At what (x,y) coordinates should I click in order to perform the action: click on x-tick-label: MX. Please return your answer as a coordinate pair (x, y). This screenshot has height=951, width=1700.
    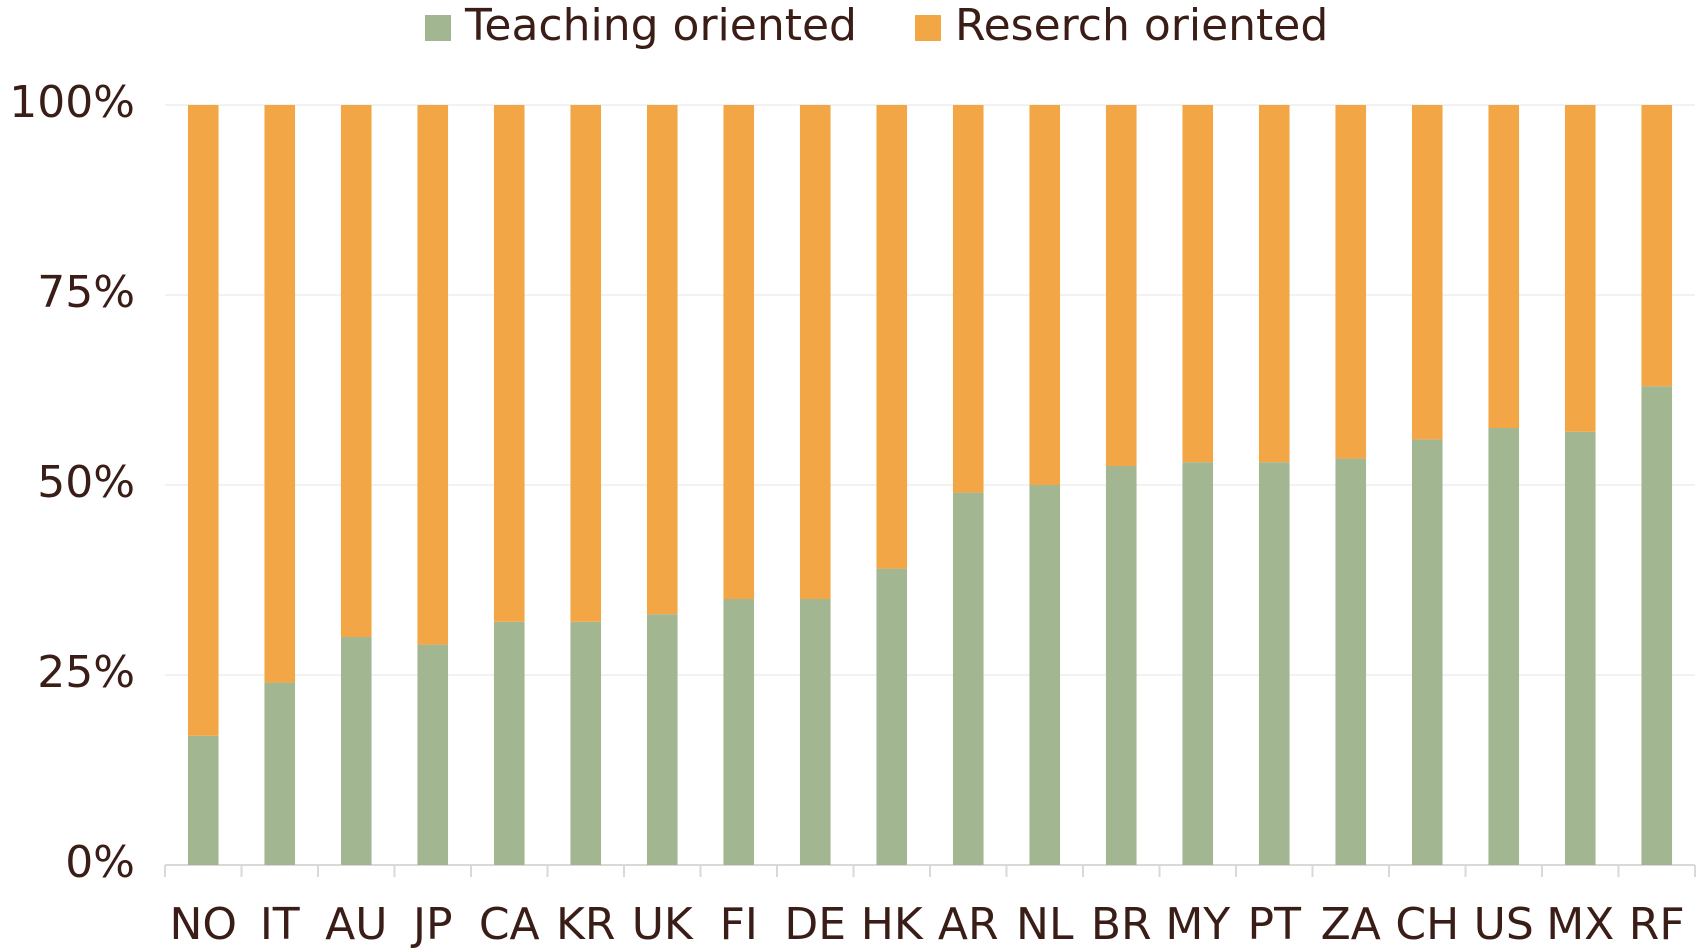
    Looking at the image, I should click on (1580, 924).